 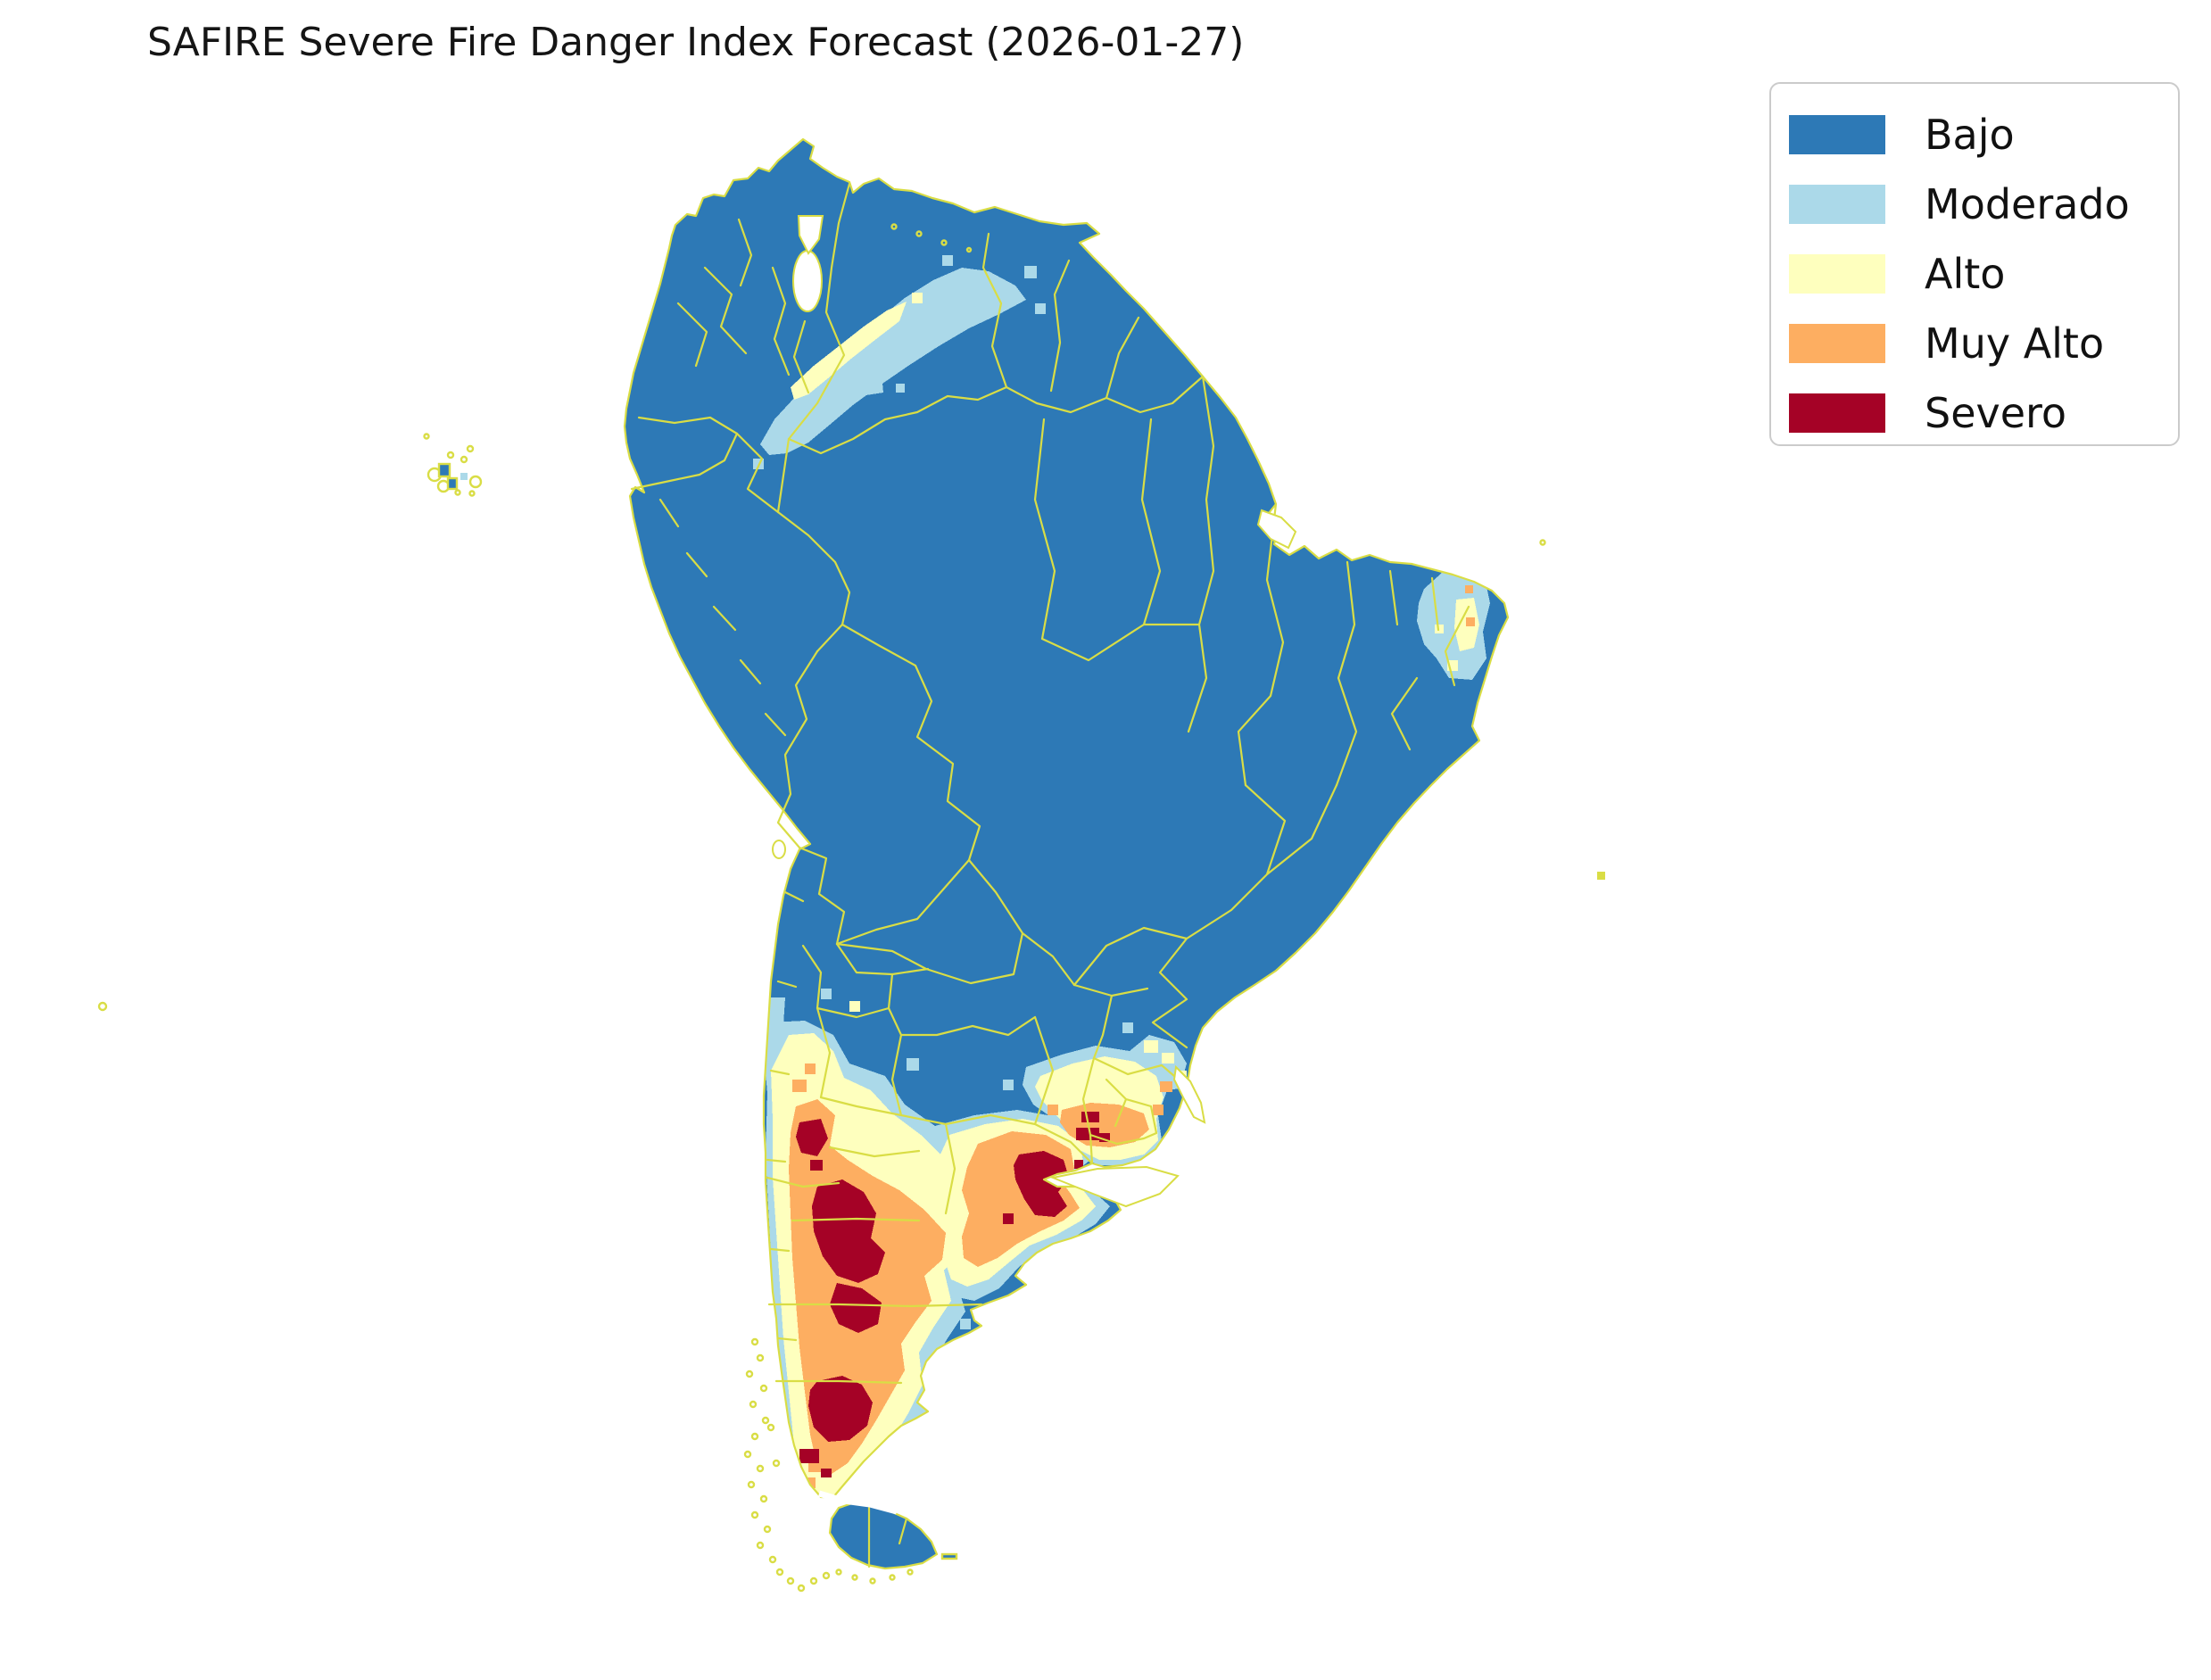 I want to click on galapagos-islands, so click(x=453, y=465).